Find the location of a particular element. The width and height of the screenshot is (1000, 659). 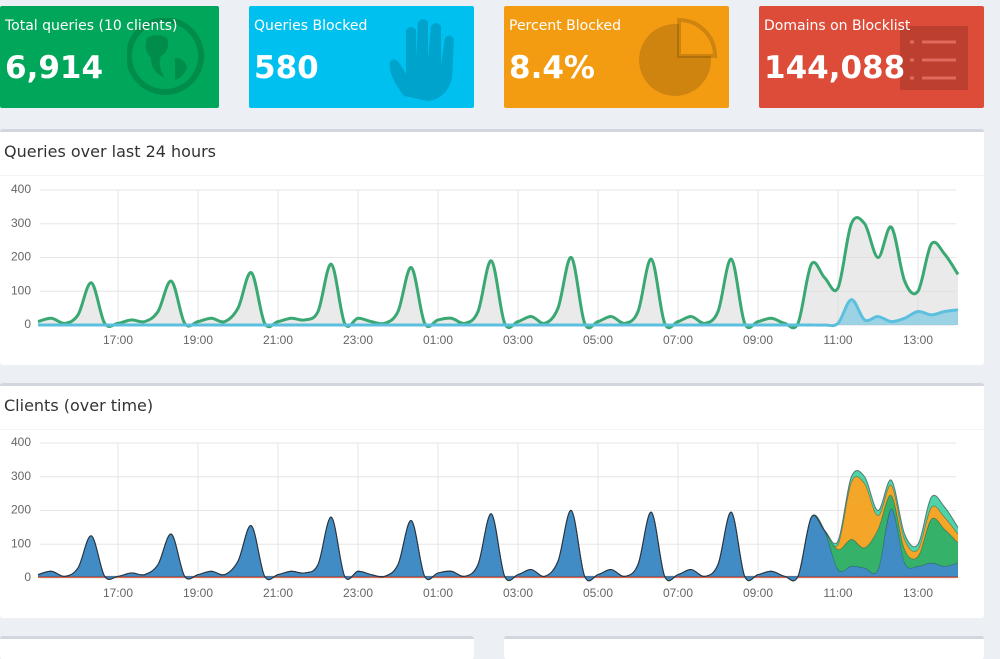

area-fill is located at coordinates (498, 312).